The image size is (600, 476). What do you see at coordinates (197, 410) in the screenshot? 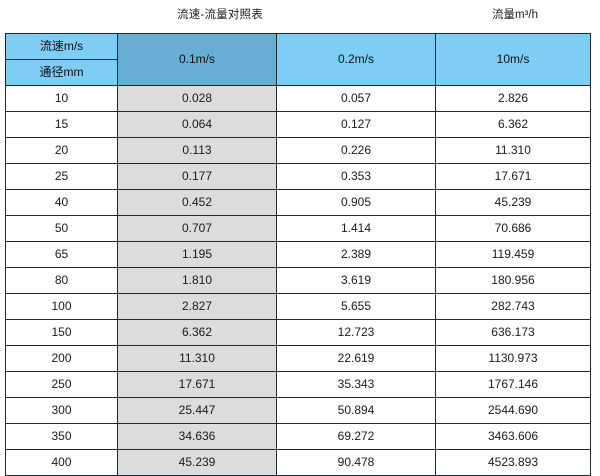
I see `cell-flow-v01: 25.447` at bounding box center [197, 410].